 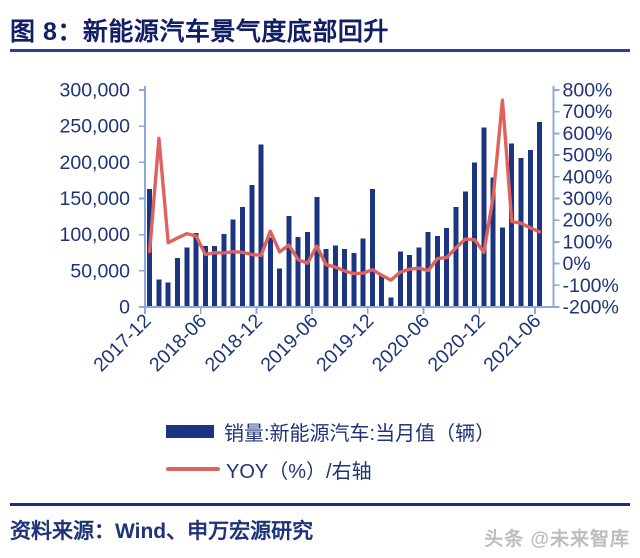 I want to click on left-axis-label: 250,000, so click(x=95, y=127).